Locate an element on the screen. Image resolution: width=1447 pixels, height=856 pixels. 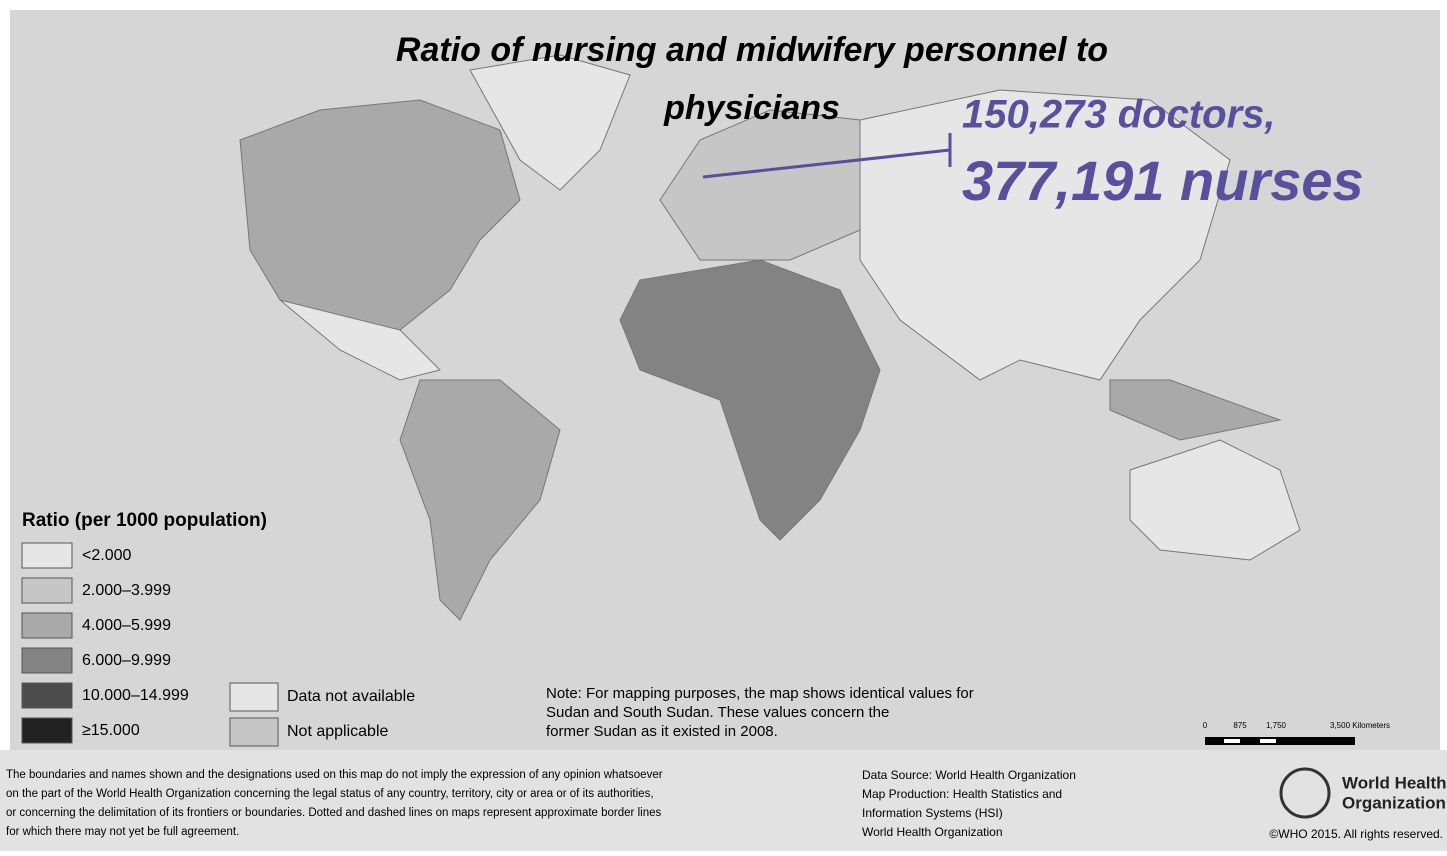
africa is located at coordinates (750, 400).